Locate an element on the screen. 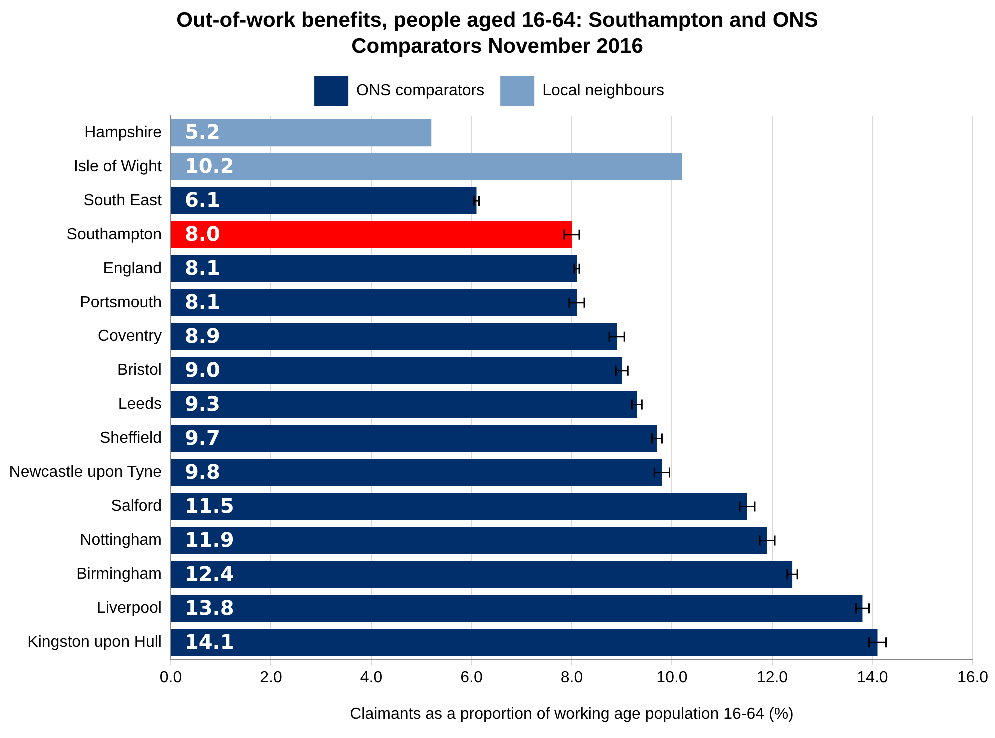 This screenshot has height=738, width=995. data-label: 9.0 is located at coordinates (202, 370).